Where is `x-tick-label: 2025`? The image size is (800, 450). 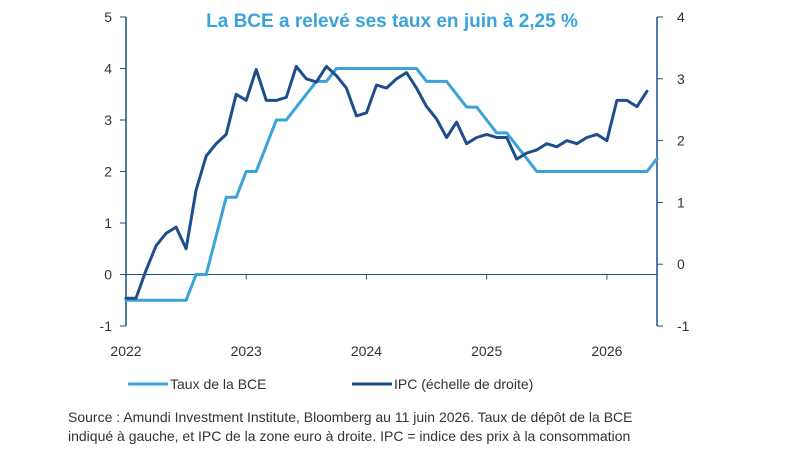
x-tick-label: 2025 is located at coordinates (486, 351).